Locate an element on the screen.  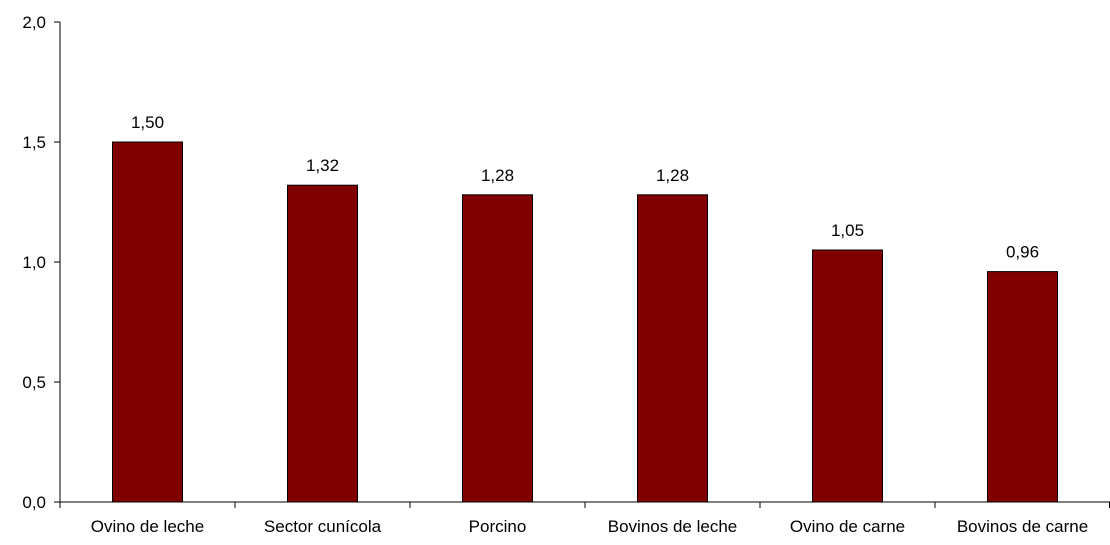
y-tick-label: 1,5 is located at coordinates (34, 142).